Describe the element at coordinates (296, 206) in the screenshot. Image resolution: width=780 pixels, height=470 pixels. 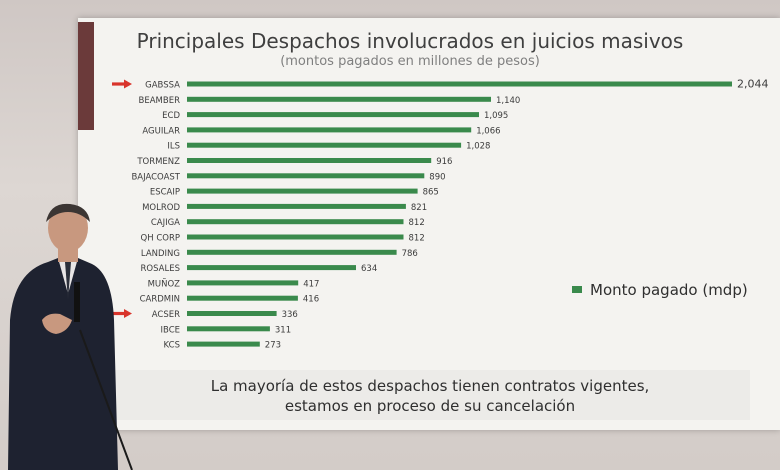
I see `bar-molrod` at that location.